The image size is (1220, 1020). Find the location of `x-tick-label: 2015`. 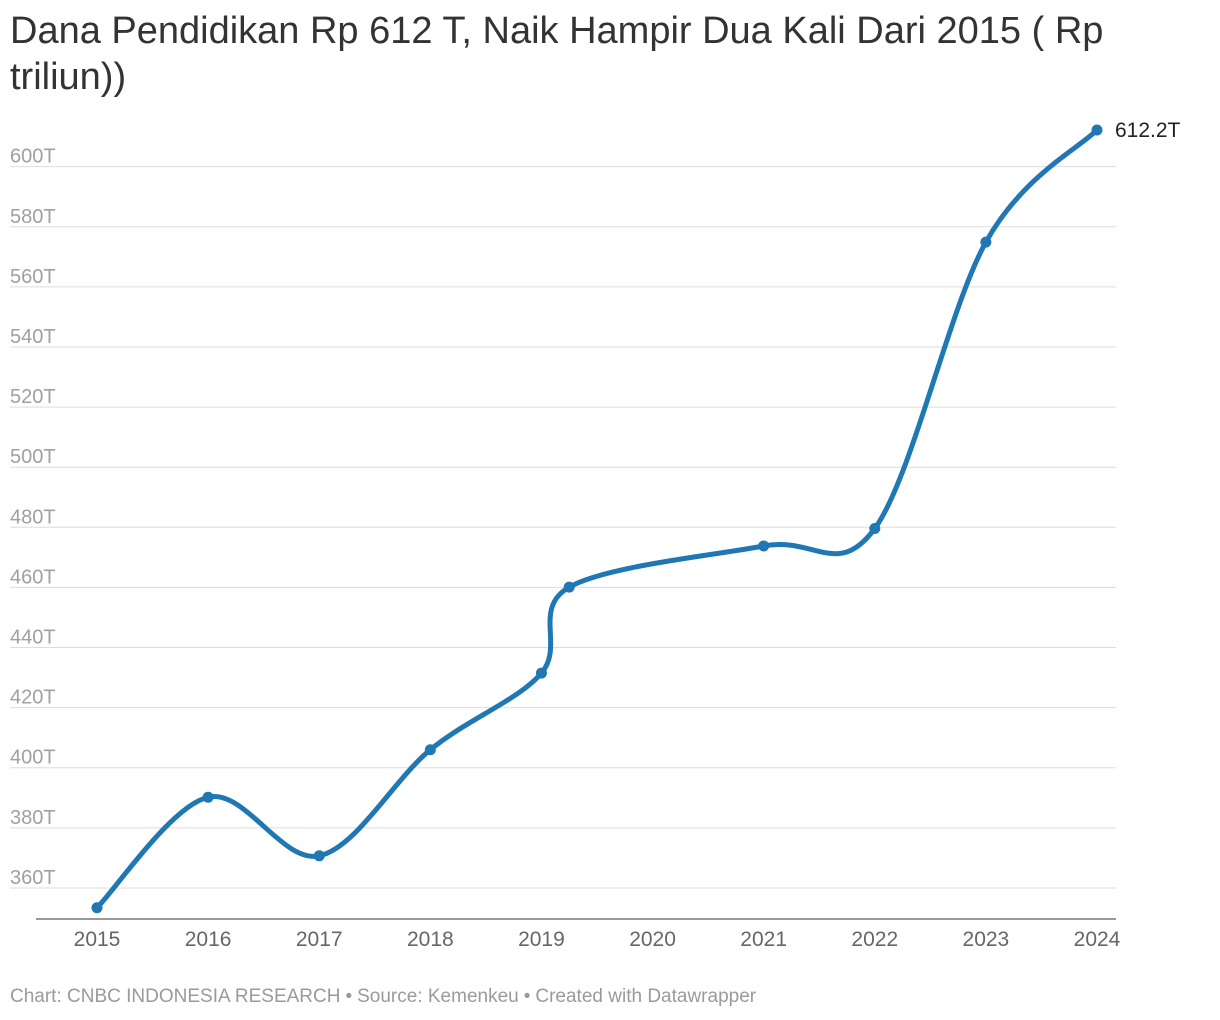

x-tick-label: 2015 is located at coordinates (97, 939).